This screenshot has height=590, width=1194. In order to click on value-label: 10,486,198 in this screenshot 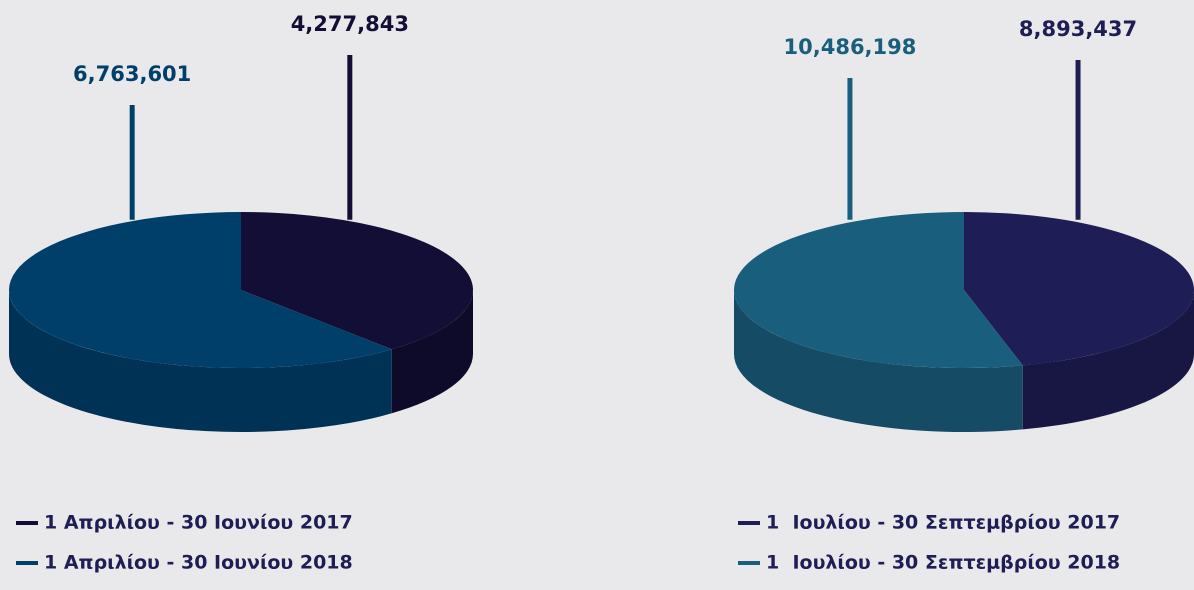, I will do `click(850, 47)`.